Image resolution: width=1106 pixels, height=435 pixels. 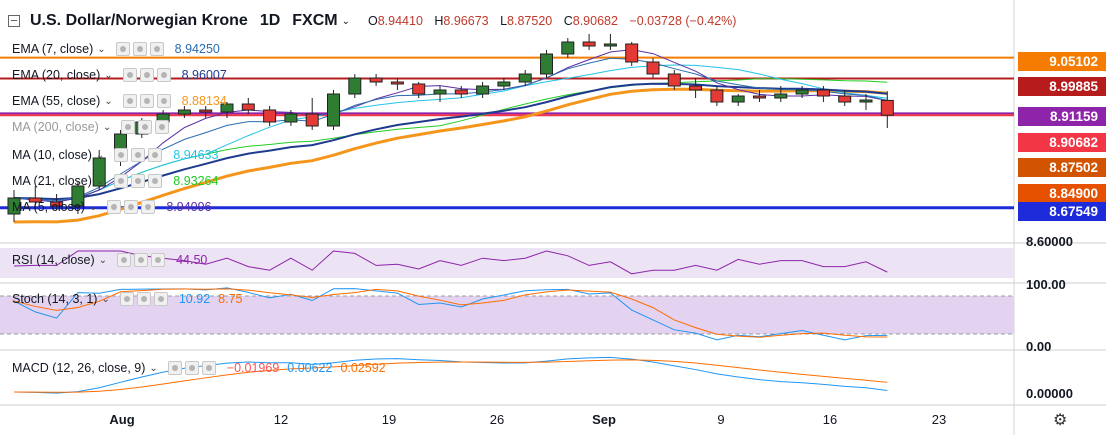 I want to click on study-ma10: MA (10, close) ⌄ 8.94633, so click(x=115, y=155).